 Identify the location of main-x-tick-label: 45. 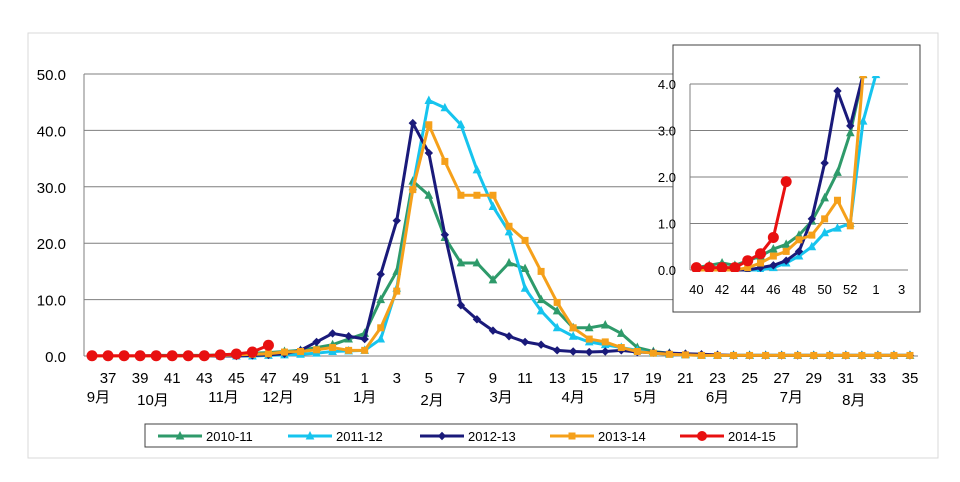
(236, 378).